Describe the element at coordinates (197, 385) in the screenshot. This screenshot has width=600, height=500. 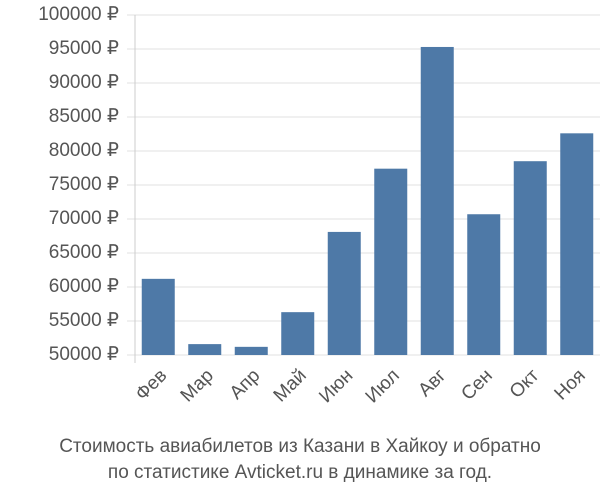
I see `x-tick-label: Мар` at that location.